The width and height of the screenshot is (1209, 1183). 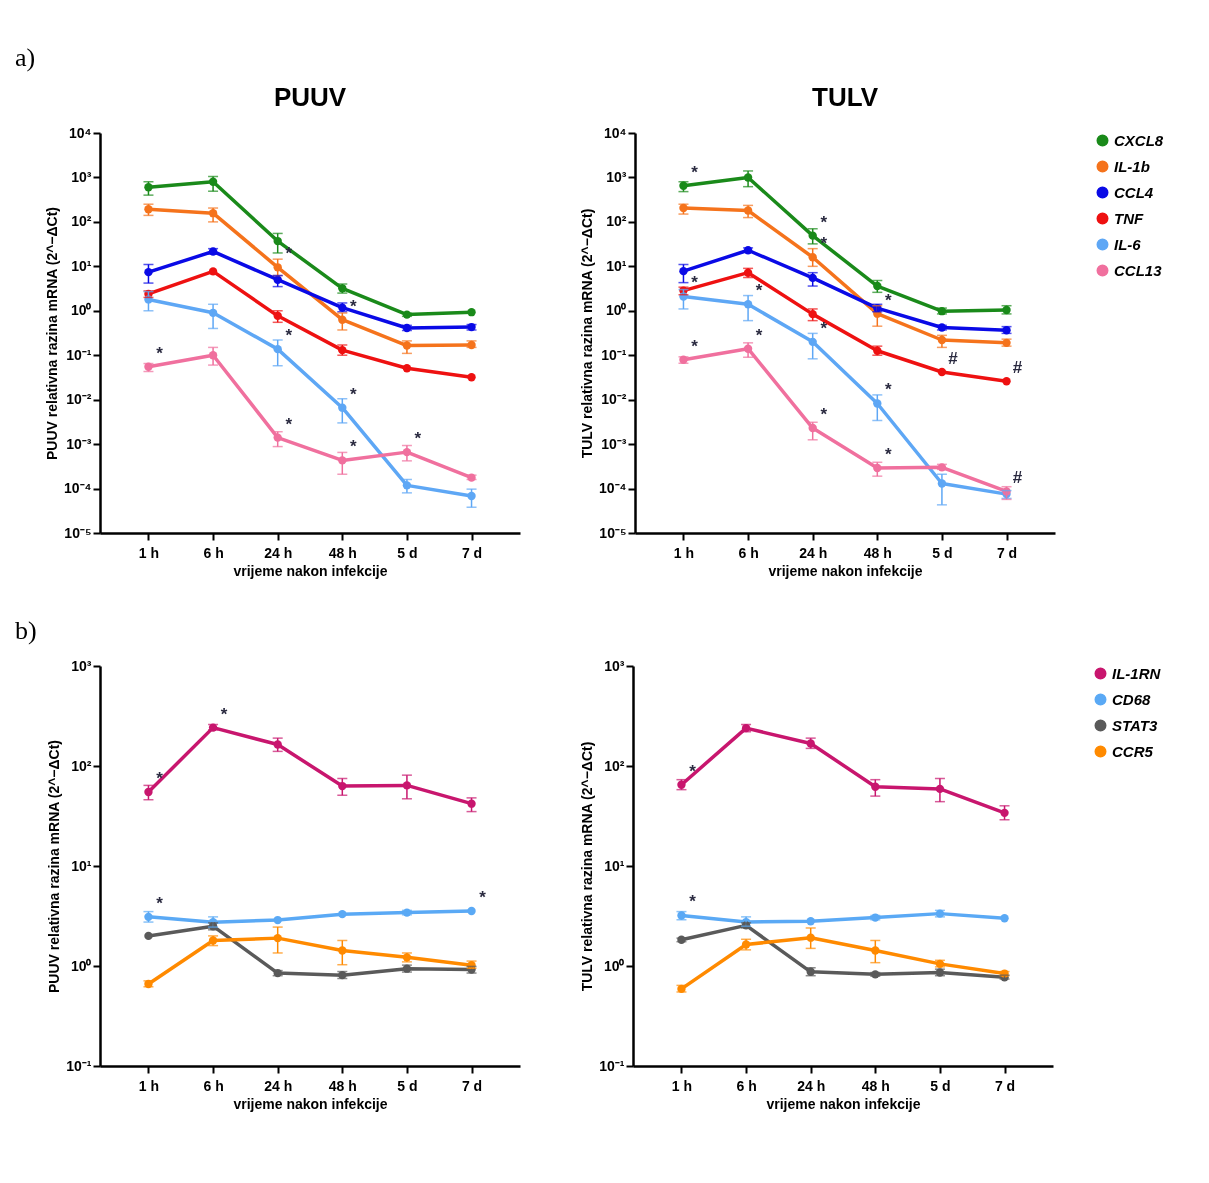 What do you see at coordinates (1133, 751) in the screenshot?
I see `legend-label: CCR5` at bounding box center [1133, 751].